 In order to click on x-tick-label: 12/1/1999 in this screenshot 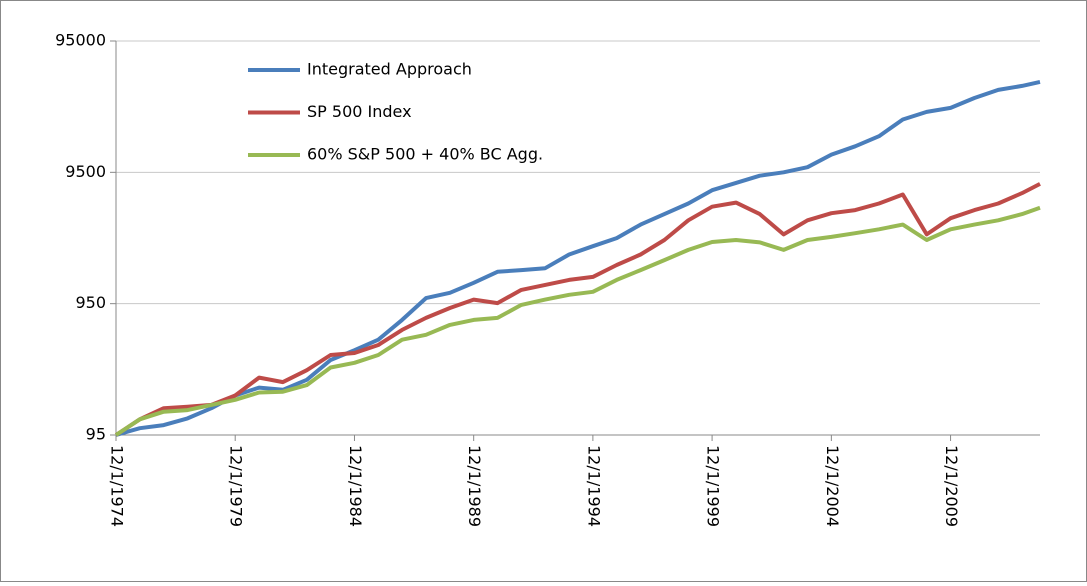, I will do `click(713, 486)`.